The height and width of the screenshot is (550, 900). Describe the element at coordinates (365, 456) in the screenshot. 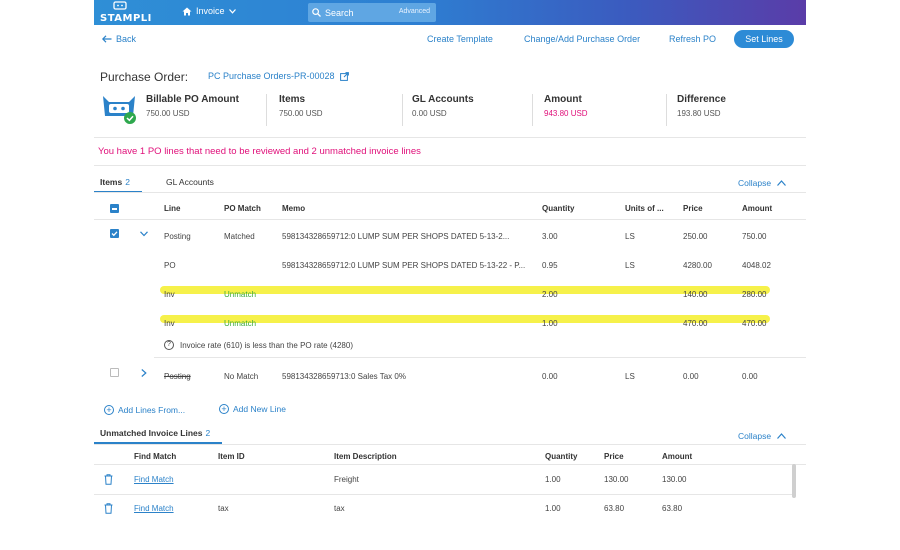

I see `col-item-description: Item Description` at that location.